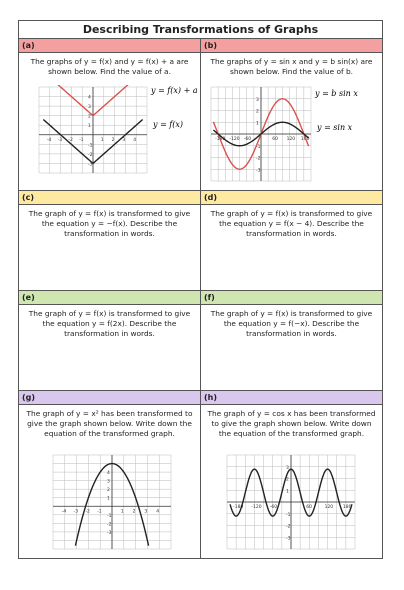  Describe the element at coordinates (291, 46) in the screenshot. I see `label-b: (b)` at that location.